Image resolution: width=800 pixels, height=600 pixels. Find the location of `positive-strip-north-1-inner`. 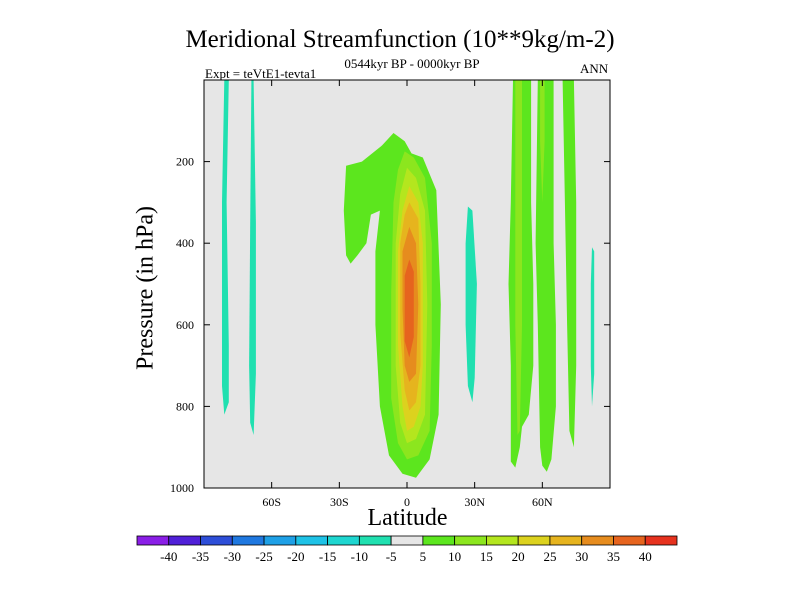

positive-strip-north-1-inner is located at coordinates (518, 257).